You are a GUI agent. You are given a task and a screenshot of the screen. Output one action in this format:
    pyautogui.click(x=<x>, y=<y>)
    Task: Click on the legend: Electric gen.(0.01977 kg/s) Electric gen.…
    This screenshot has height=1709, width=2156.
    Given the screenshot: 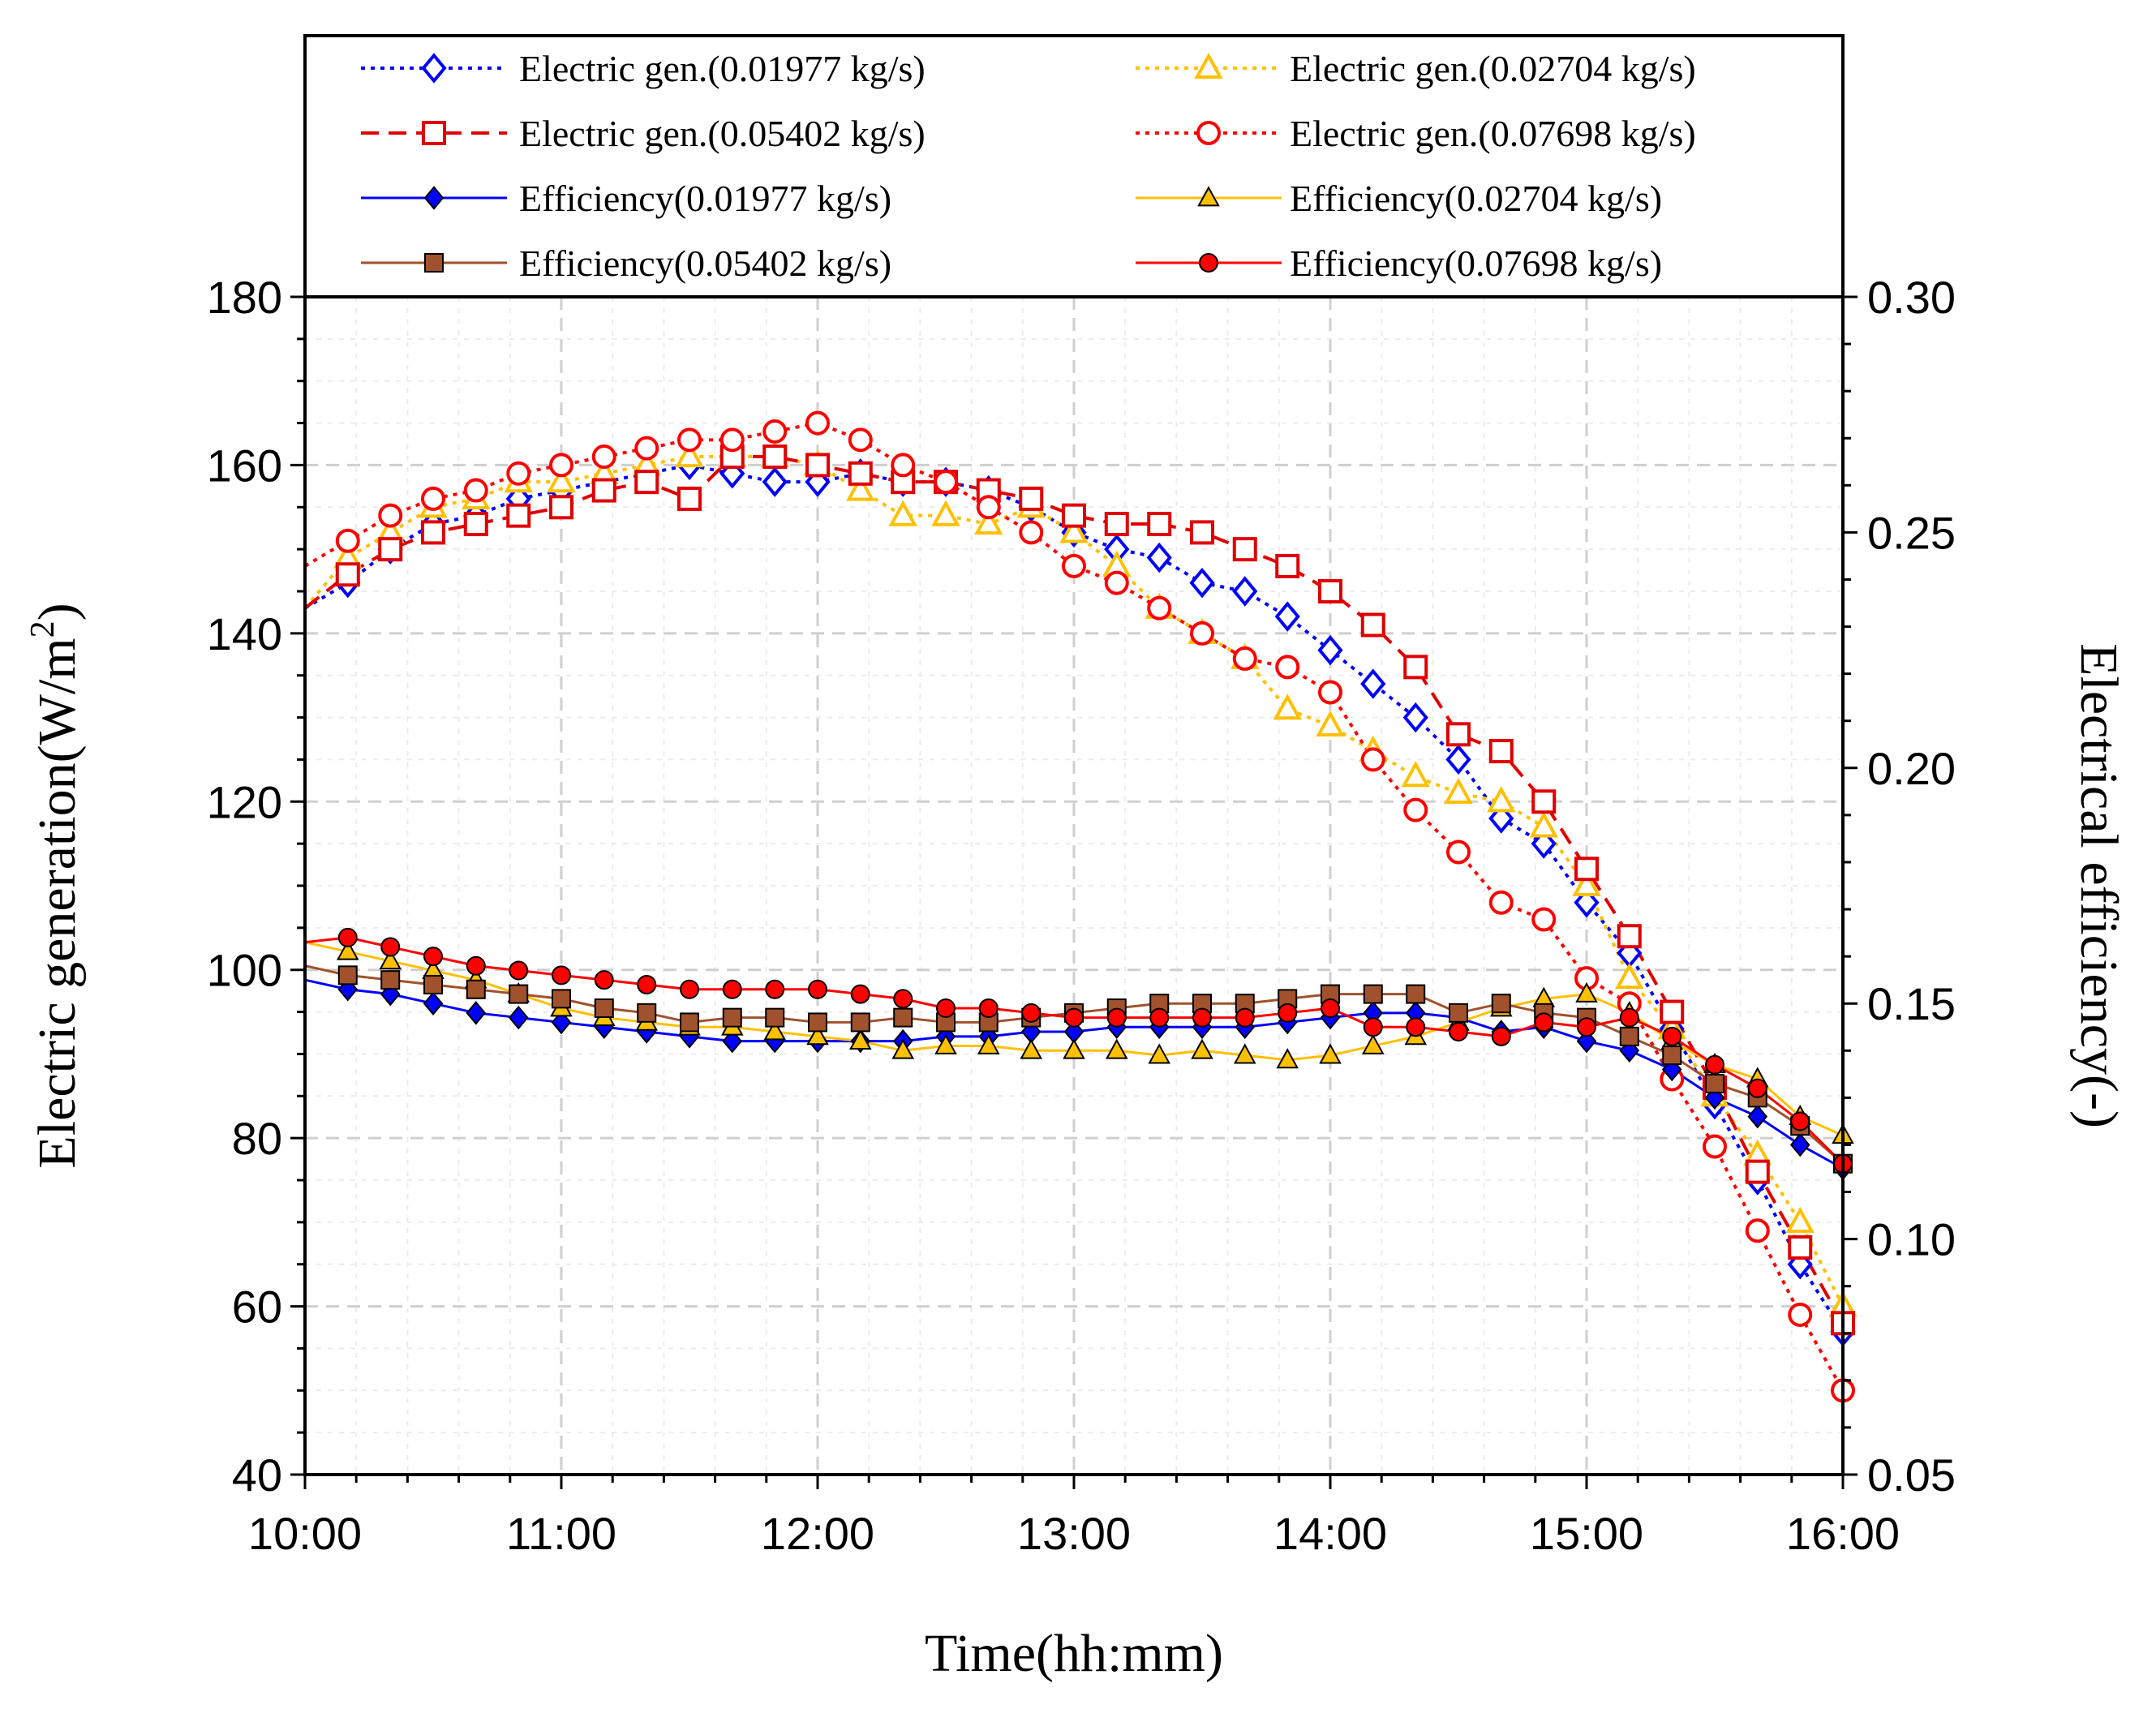 What is the action you would take?
    pyautogui.click(x=1074, y=166)
    